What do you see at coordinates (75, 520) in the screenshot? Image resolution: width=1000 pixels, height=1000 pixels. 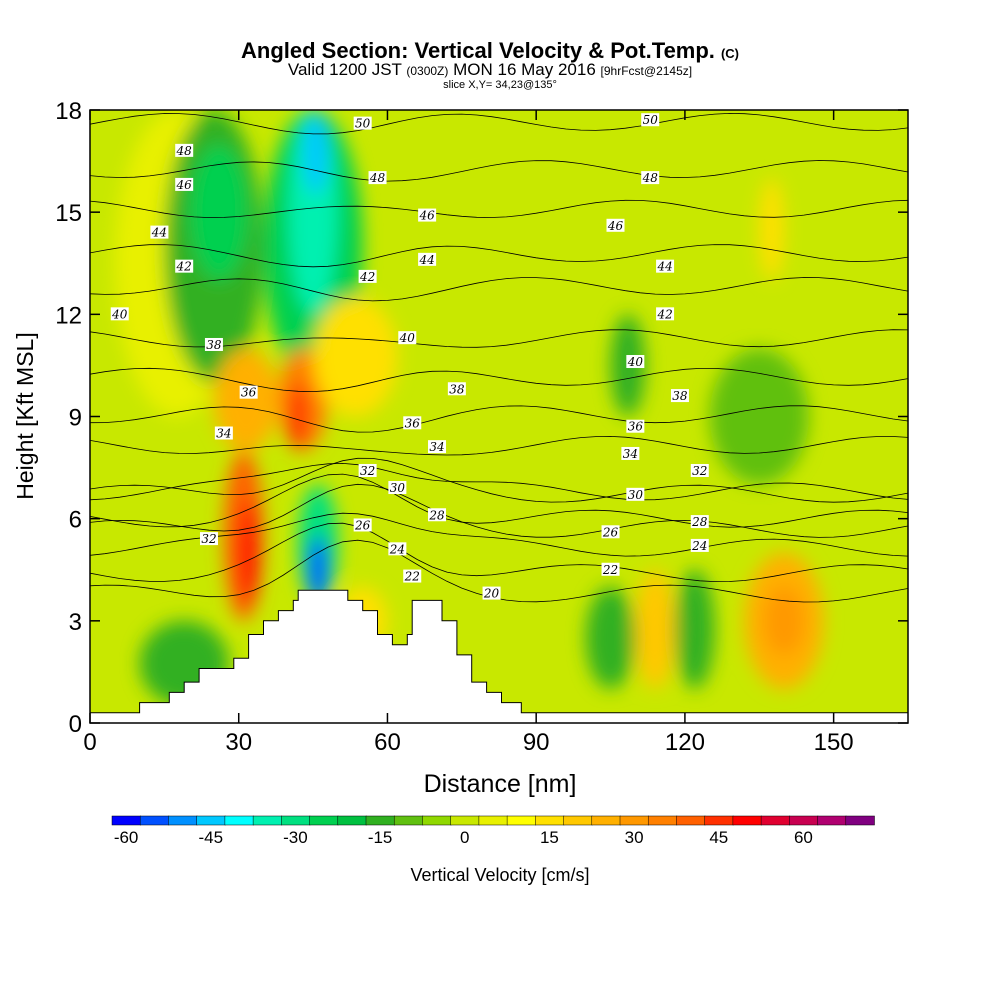 I see `y-tick-label: 6` at bounding box center [75, 520].